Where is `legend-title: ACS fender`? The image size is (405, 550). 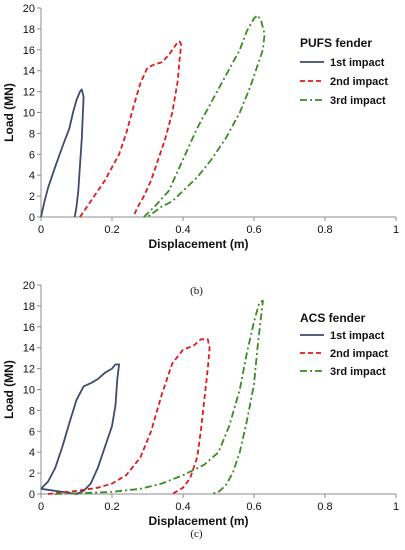
legend-title: ACS fender is located at coordinates (333, 318).